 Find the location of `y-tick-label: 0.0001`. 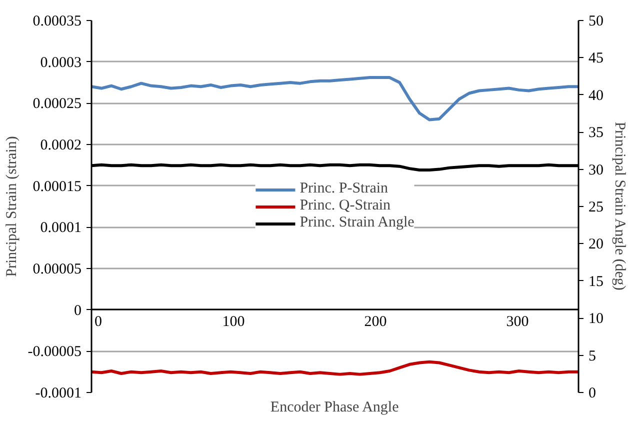

y-tick-label: 0.0001 is located at coordinates (61, 228).